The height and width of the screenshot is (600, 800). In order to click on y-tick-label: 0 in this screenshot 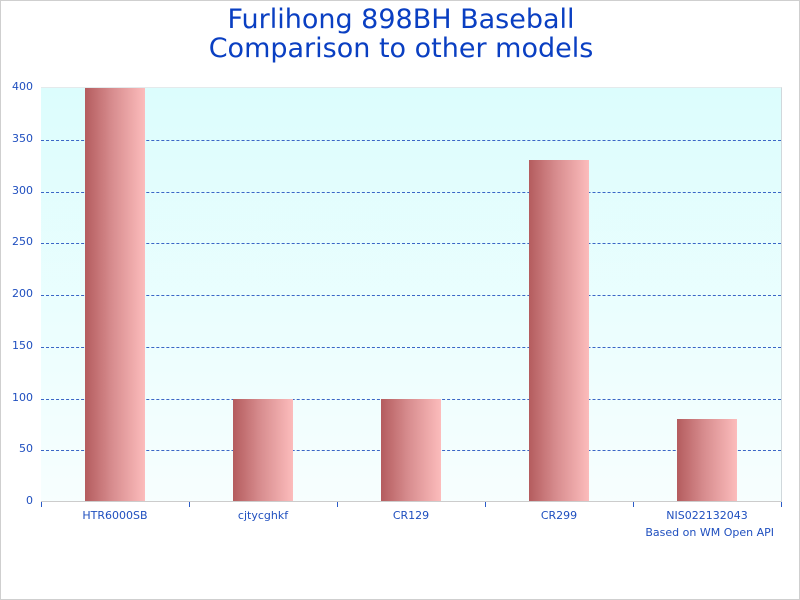, I will do `click(29, 500)`.